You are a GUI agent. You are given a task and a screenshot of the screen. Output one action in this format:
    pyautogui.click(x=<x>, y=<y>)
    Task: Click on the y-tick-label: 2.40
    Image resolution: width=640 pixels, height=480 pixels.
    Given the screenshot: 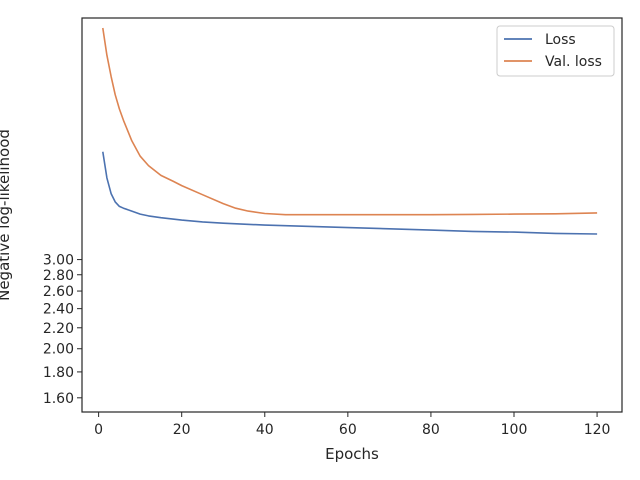 What is the action you would take?
    pyautogui.click(x=58, y=310)
    